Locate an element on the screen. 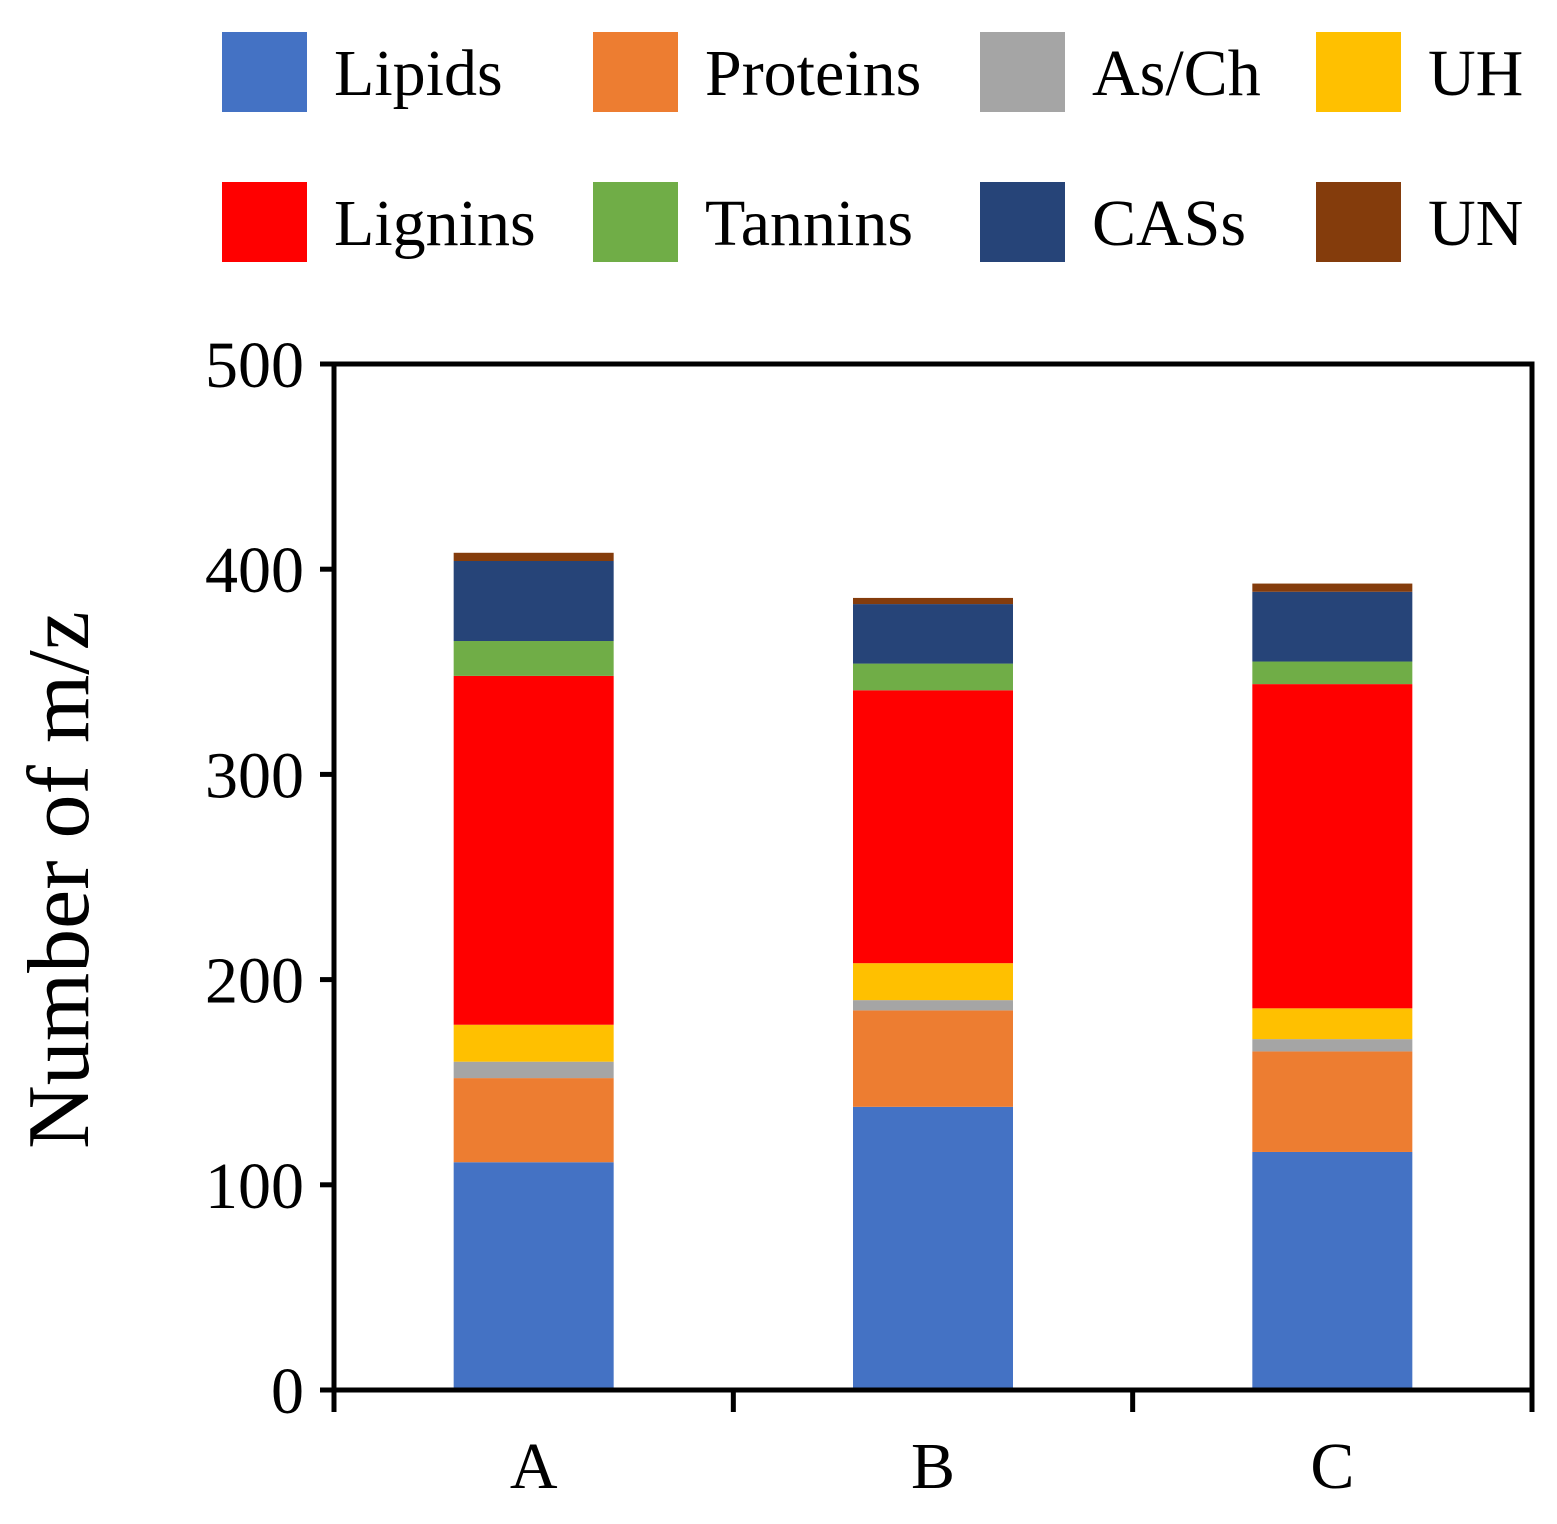  bar-B-tannins is located at coordinates (933, 677).